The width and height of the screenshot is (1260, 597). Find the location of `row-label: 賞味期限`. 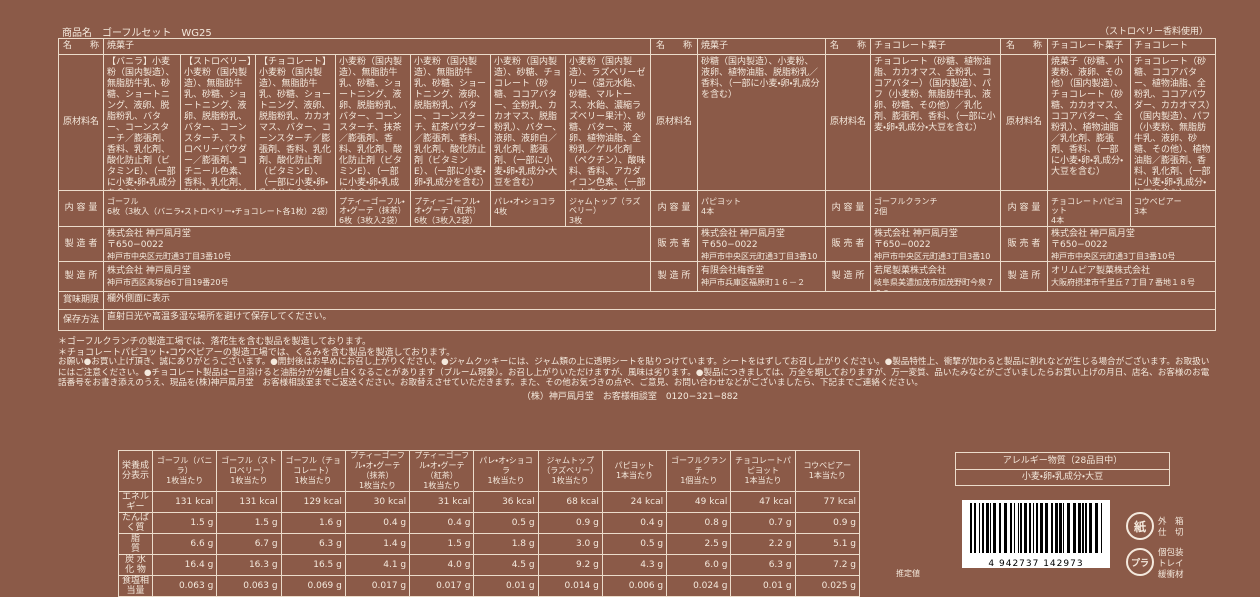

row-label: 賞味期限 is located at coordinates (80, 300).